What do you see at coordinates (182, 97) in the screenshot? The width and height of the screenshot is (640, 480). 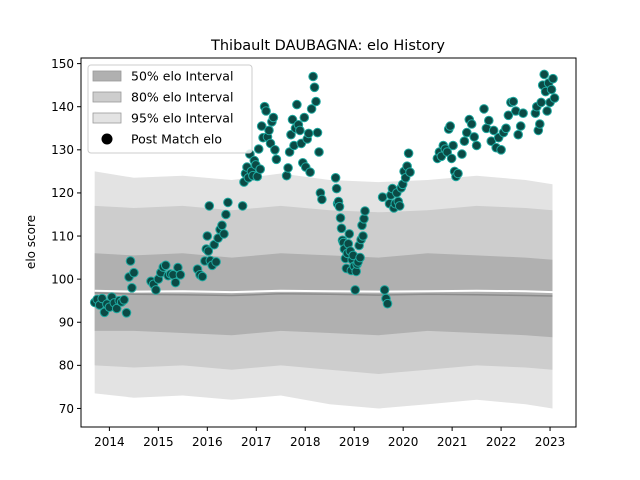 I see `legend-label: 80% elo Interval` at bounding box center [182, 97].